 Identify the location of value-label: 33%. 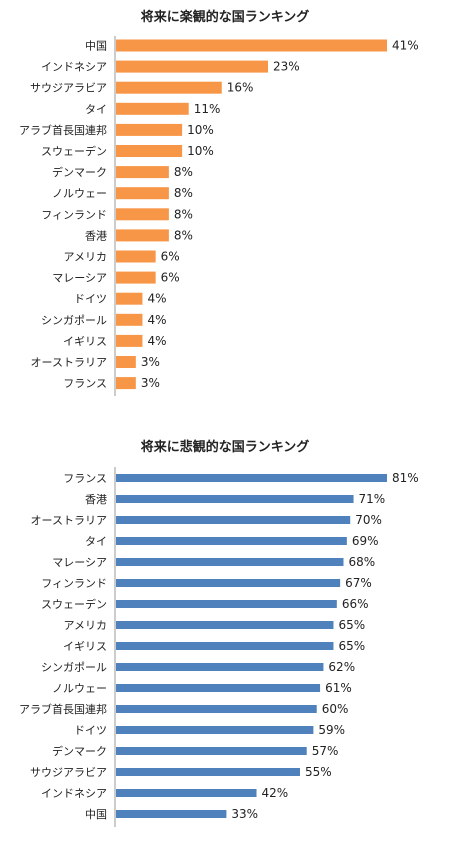
(244, 814).